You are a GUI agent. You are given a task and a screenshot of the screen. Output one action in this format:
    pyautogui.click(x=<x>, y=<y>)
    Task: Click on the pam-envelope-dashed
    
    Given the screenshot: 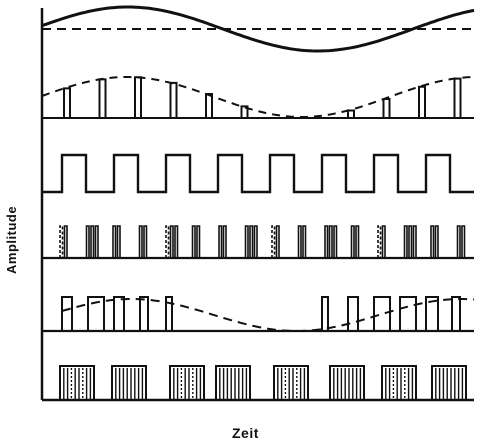 What is the action you would take?
    pyautogui.click(x=258, y=97)
    